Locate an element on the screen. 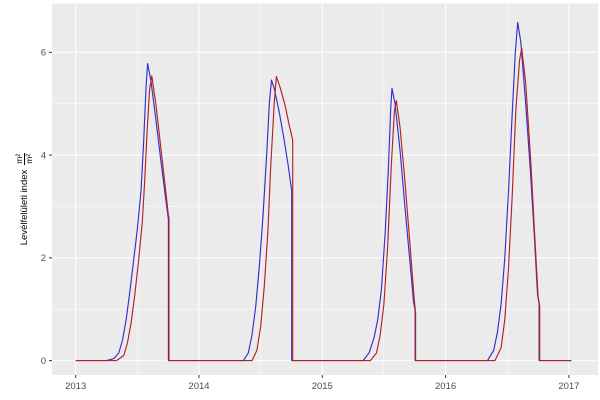 Image resolution: width=600 pixels, height=400 pixels. y-axis-unit-fraction: m² m² is located at coordinates (23, 158).